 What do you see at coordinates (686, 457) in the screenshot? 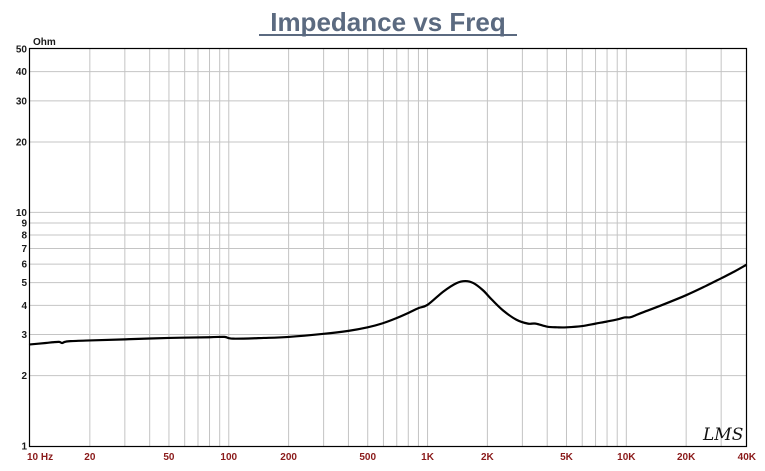
I see `x-tick-label: 20K` at bounding box center [686, 457].